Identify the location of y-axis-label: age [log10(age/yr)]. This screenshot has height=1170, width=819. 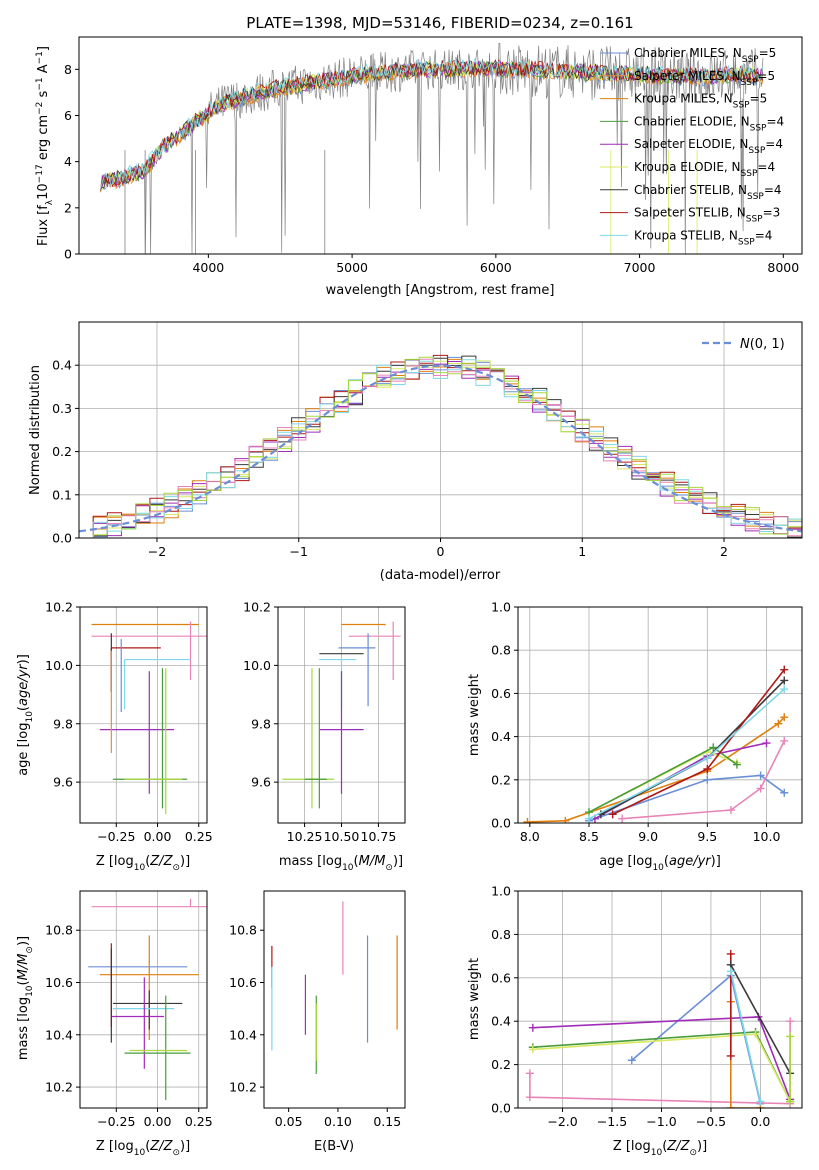
(25, 715).